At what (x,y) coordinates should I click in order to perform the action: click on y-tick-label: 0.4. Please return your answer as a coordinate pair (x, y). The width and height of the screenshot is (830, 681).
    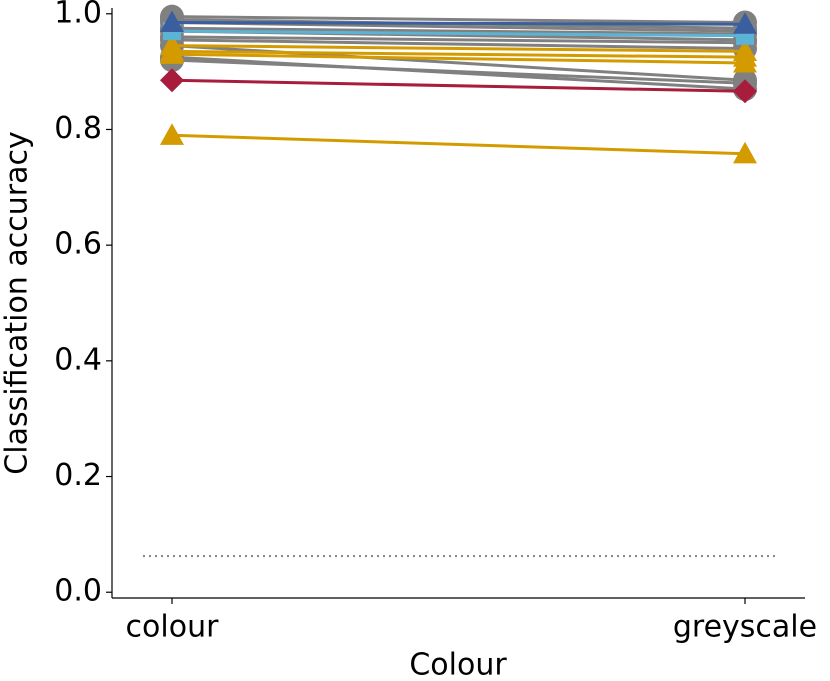
    Looking at the image, I should click on (78, 359).